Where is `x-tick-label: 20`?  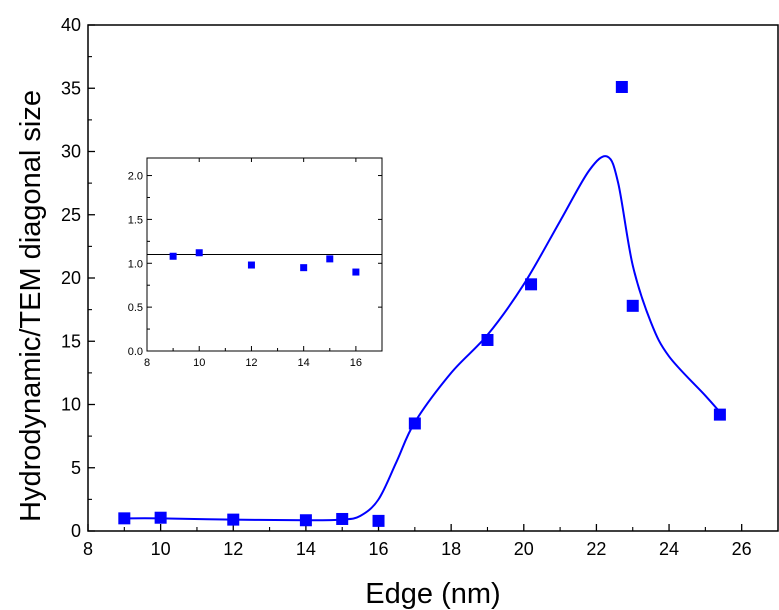 x-tick-label: 20 is located at coordinates (524, 549).